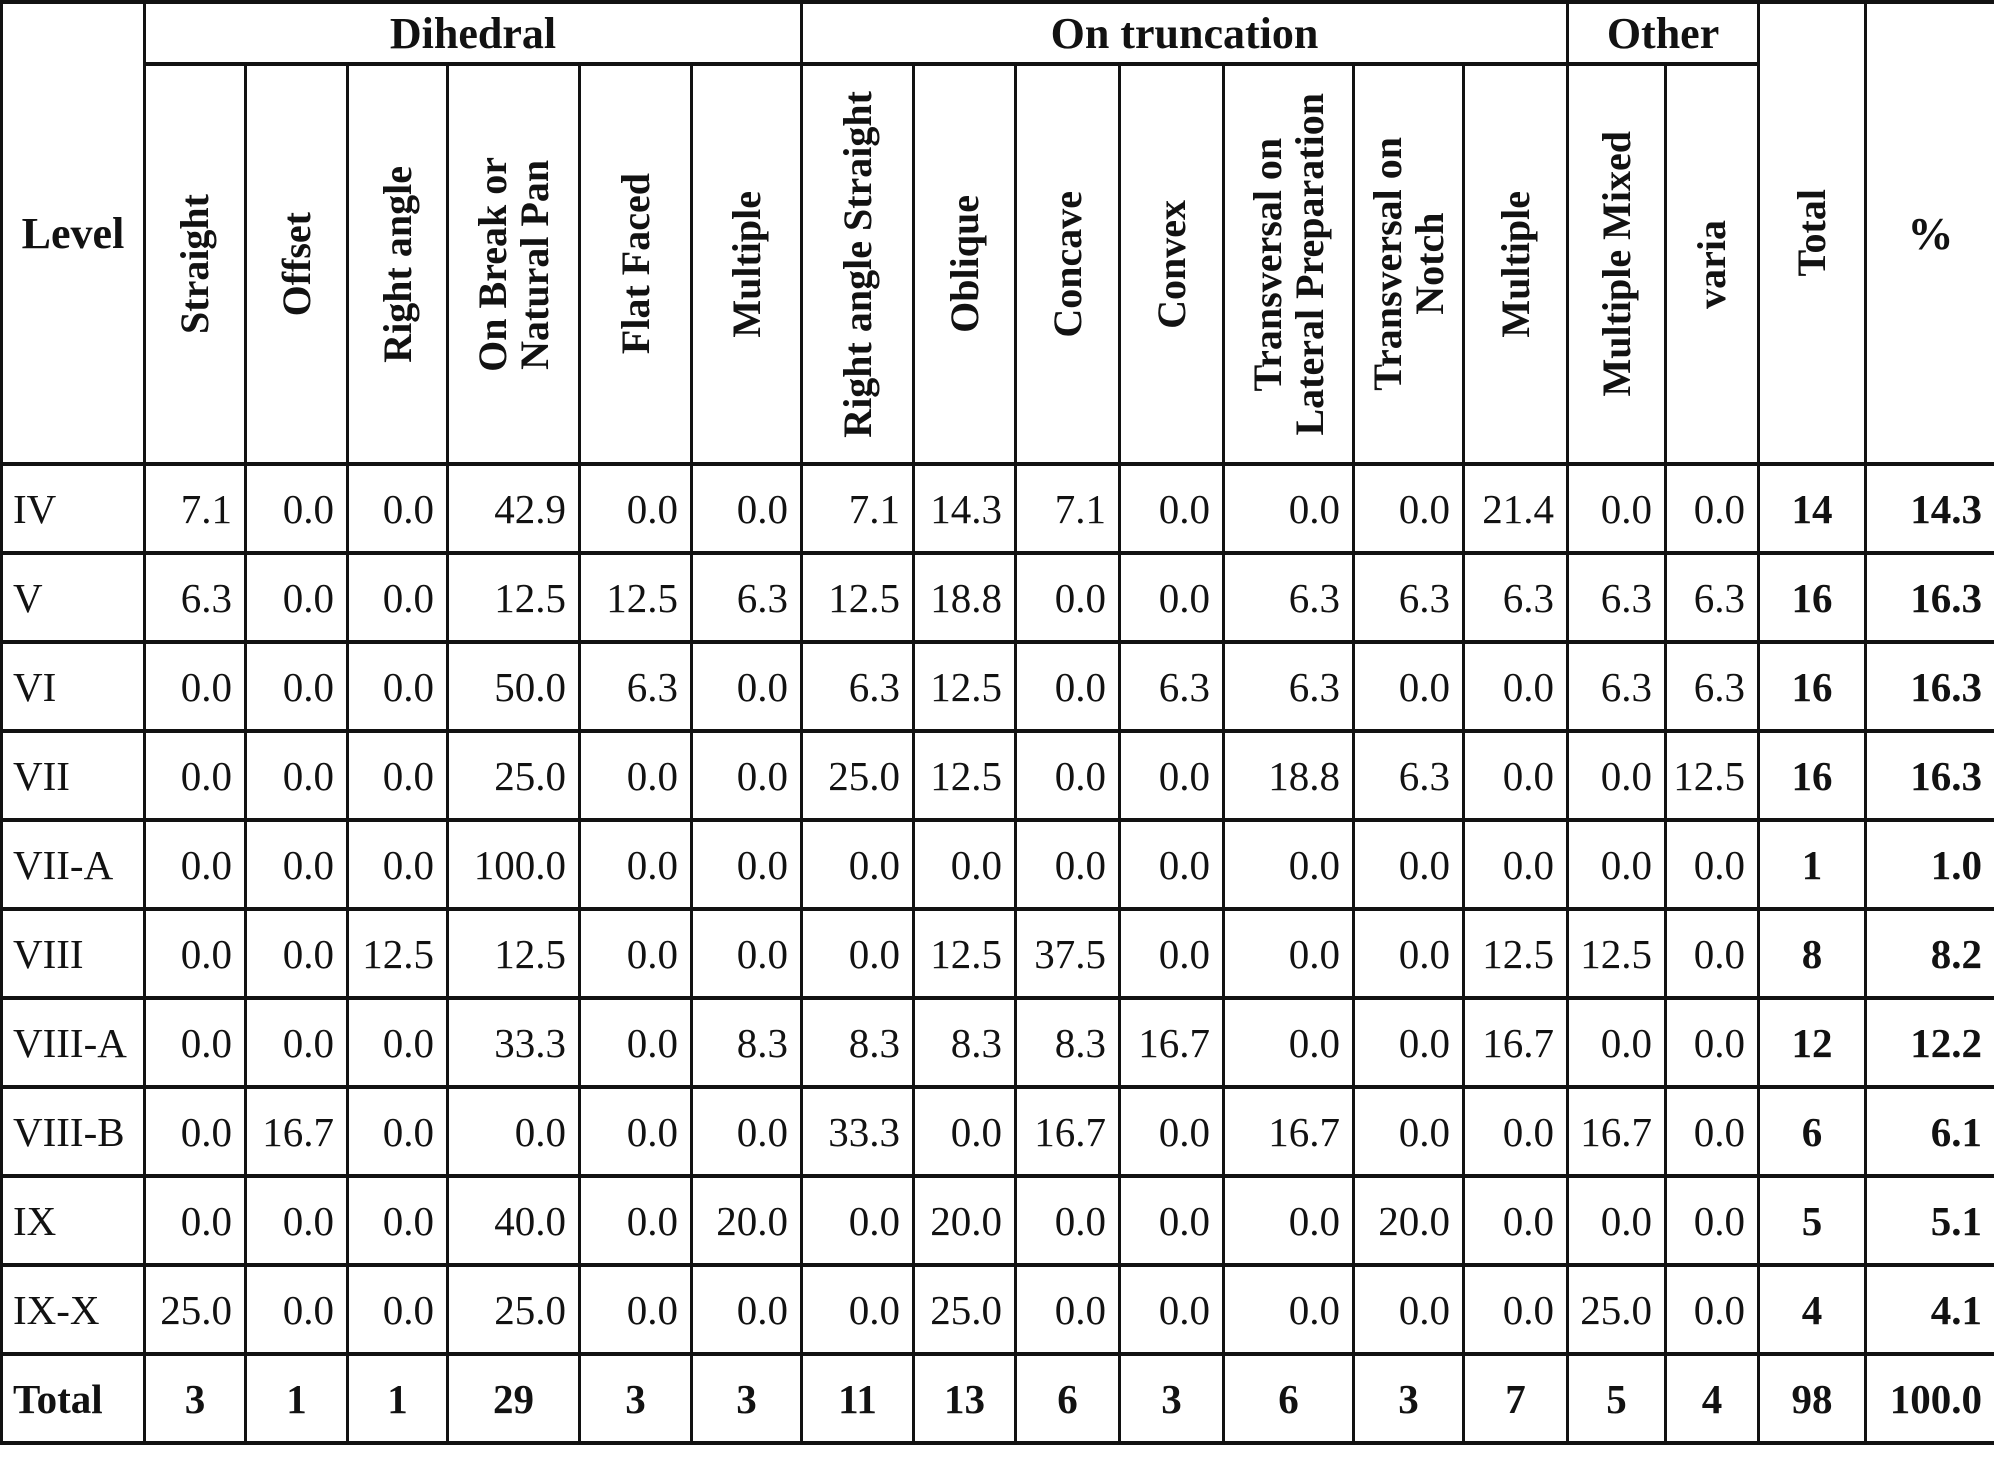 This screenshot has height=1465, width=1994. I want to click on total-cell: 4, so click(1812, 1309).